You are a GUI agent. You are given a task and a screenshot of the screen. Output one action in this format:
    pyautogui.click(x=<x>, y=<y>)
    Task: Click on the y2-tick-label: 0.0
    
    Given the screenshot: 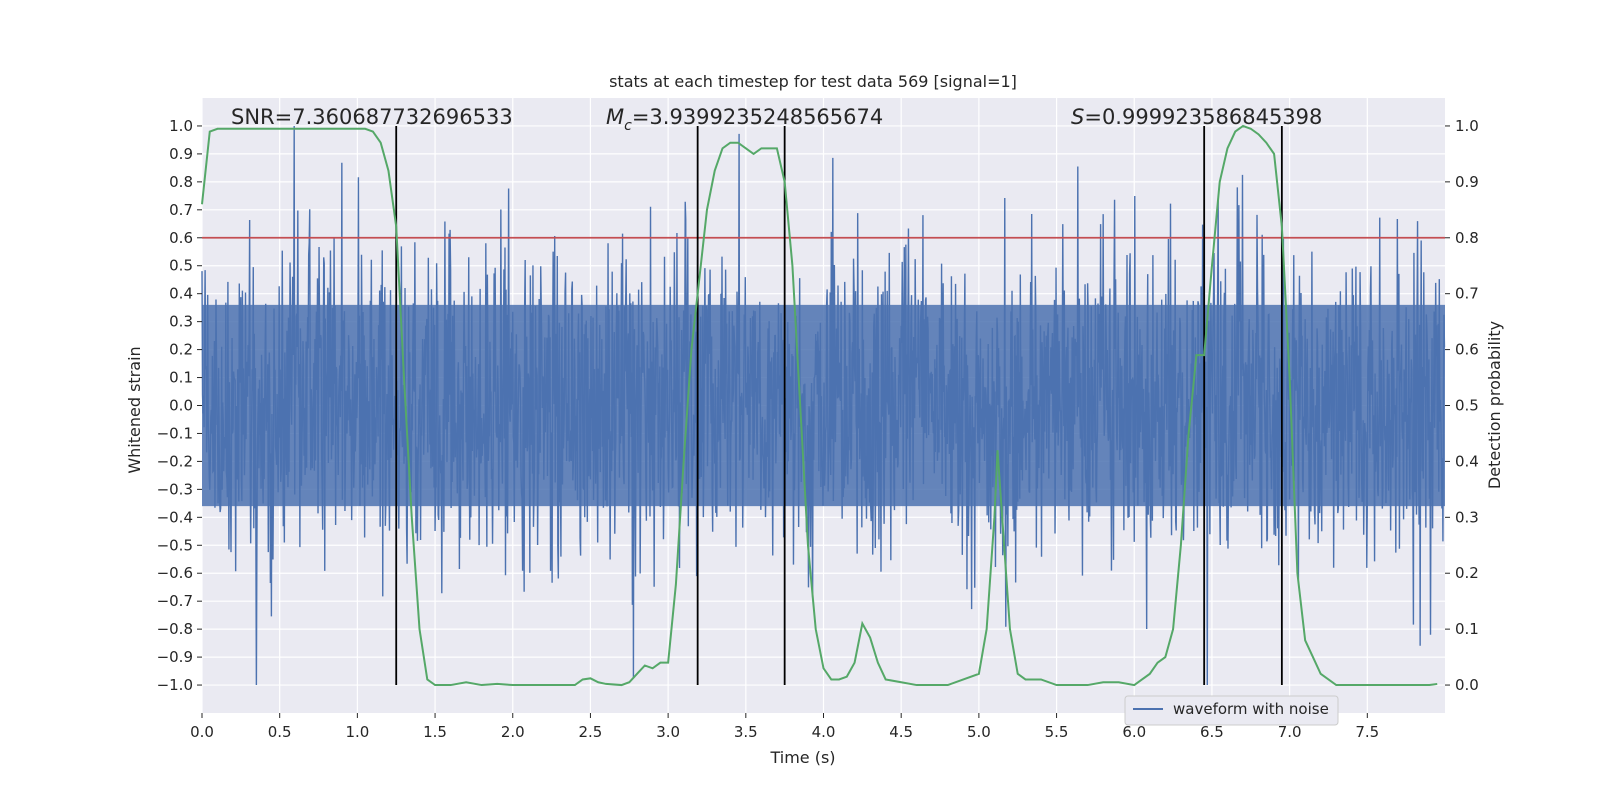 What is the action you would take?
    pyautogui.click(x=1467, y=685)
    